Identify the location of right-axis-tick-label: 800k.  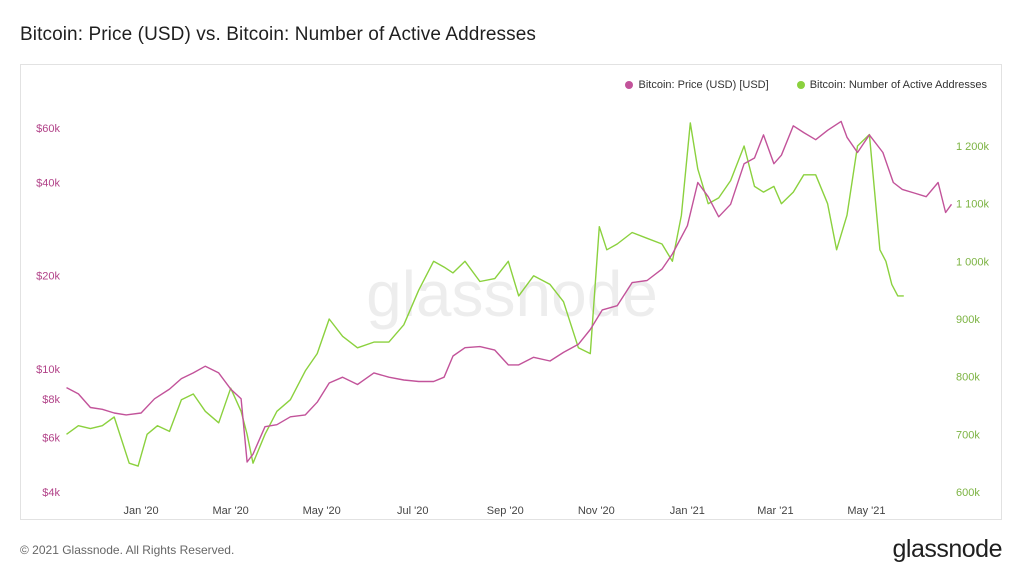
(968, 378).